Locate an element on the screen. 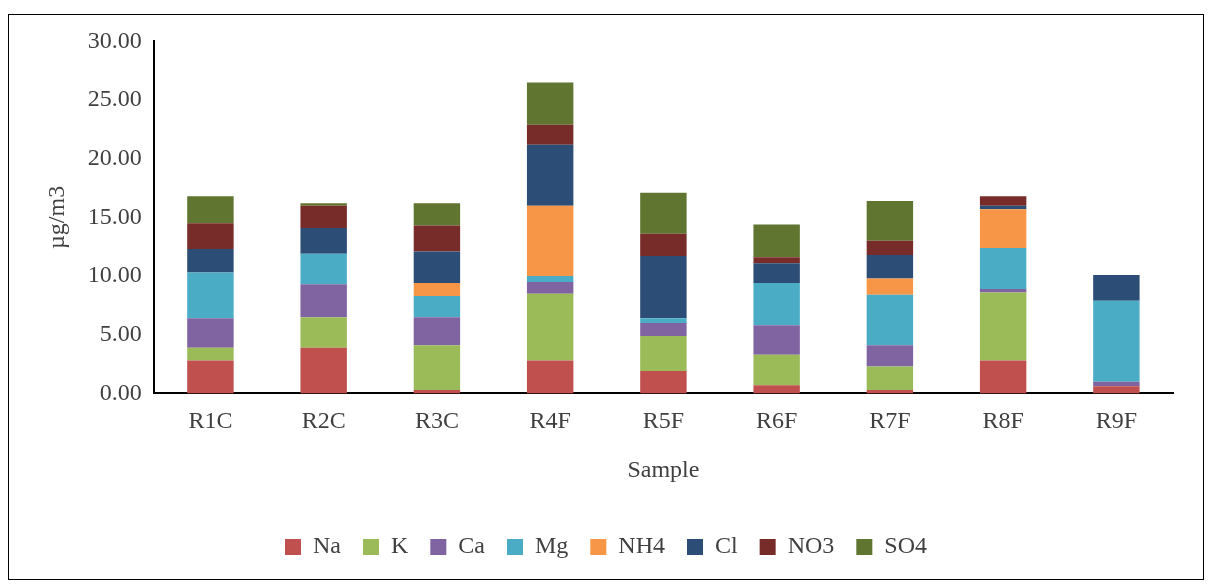 This screenshot has height=584, width=1208. y-tick-label: 0.00 is located at coordinates (120, 391).